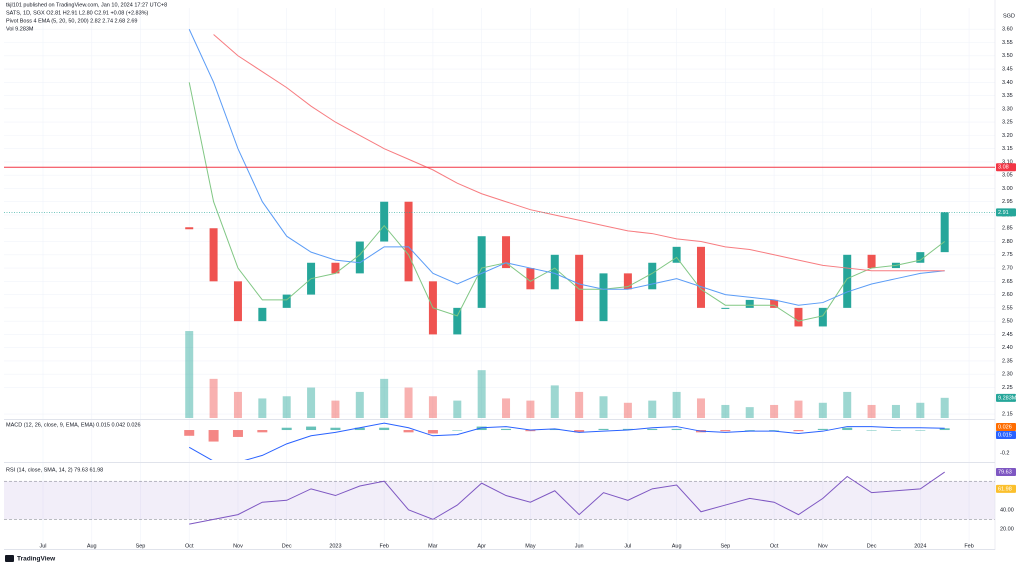 The height and width of the screenshot is (566, 1024). What do you see at coordinates (774, 546) in the screenshot?
I see `x-tick-label: Oct` at bounding box center [774, 546].